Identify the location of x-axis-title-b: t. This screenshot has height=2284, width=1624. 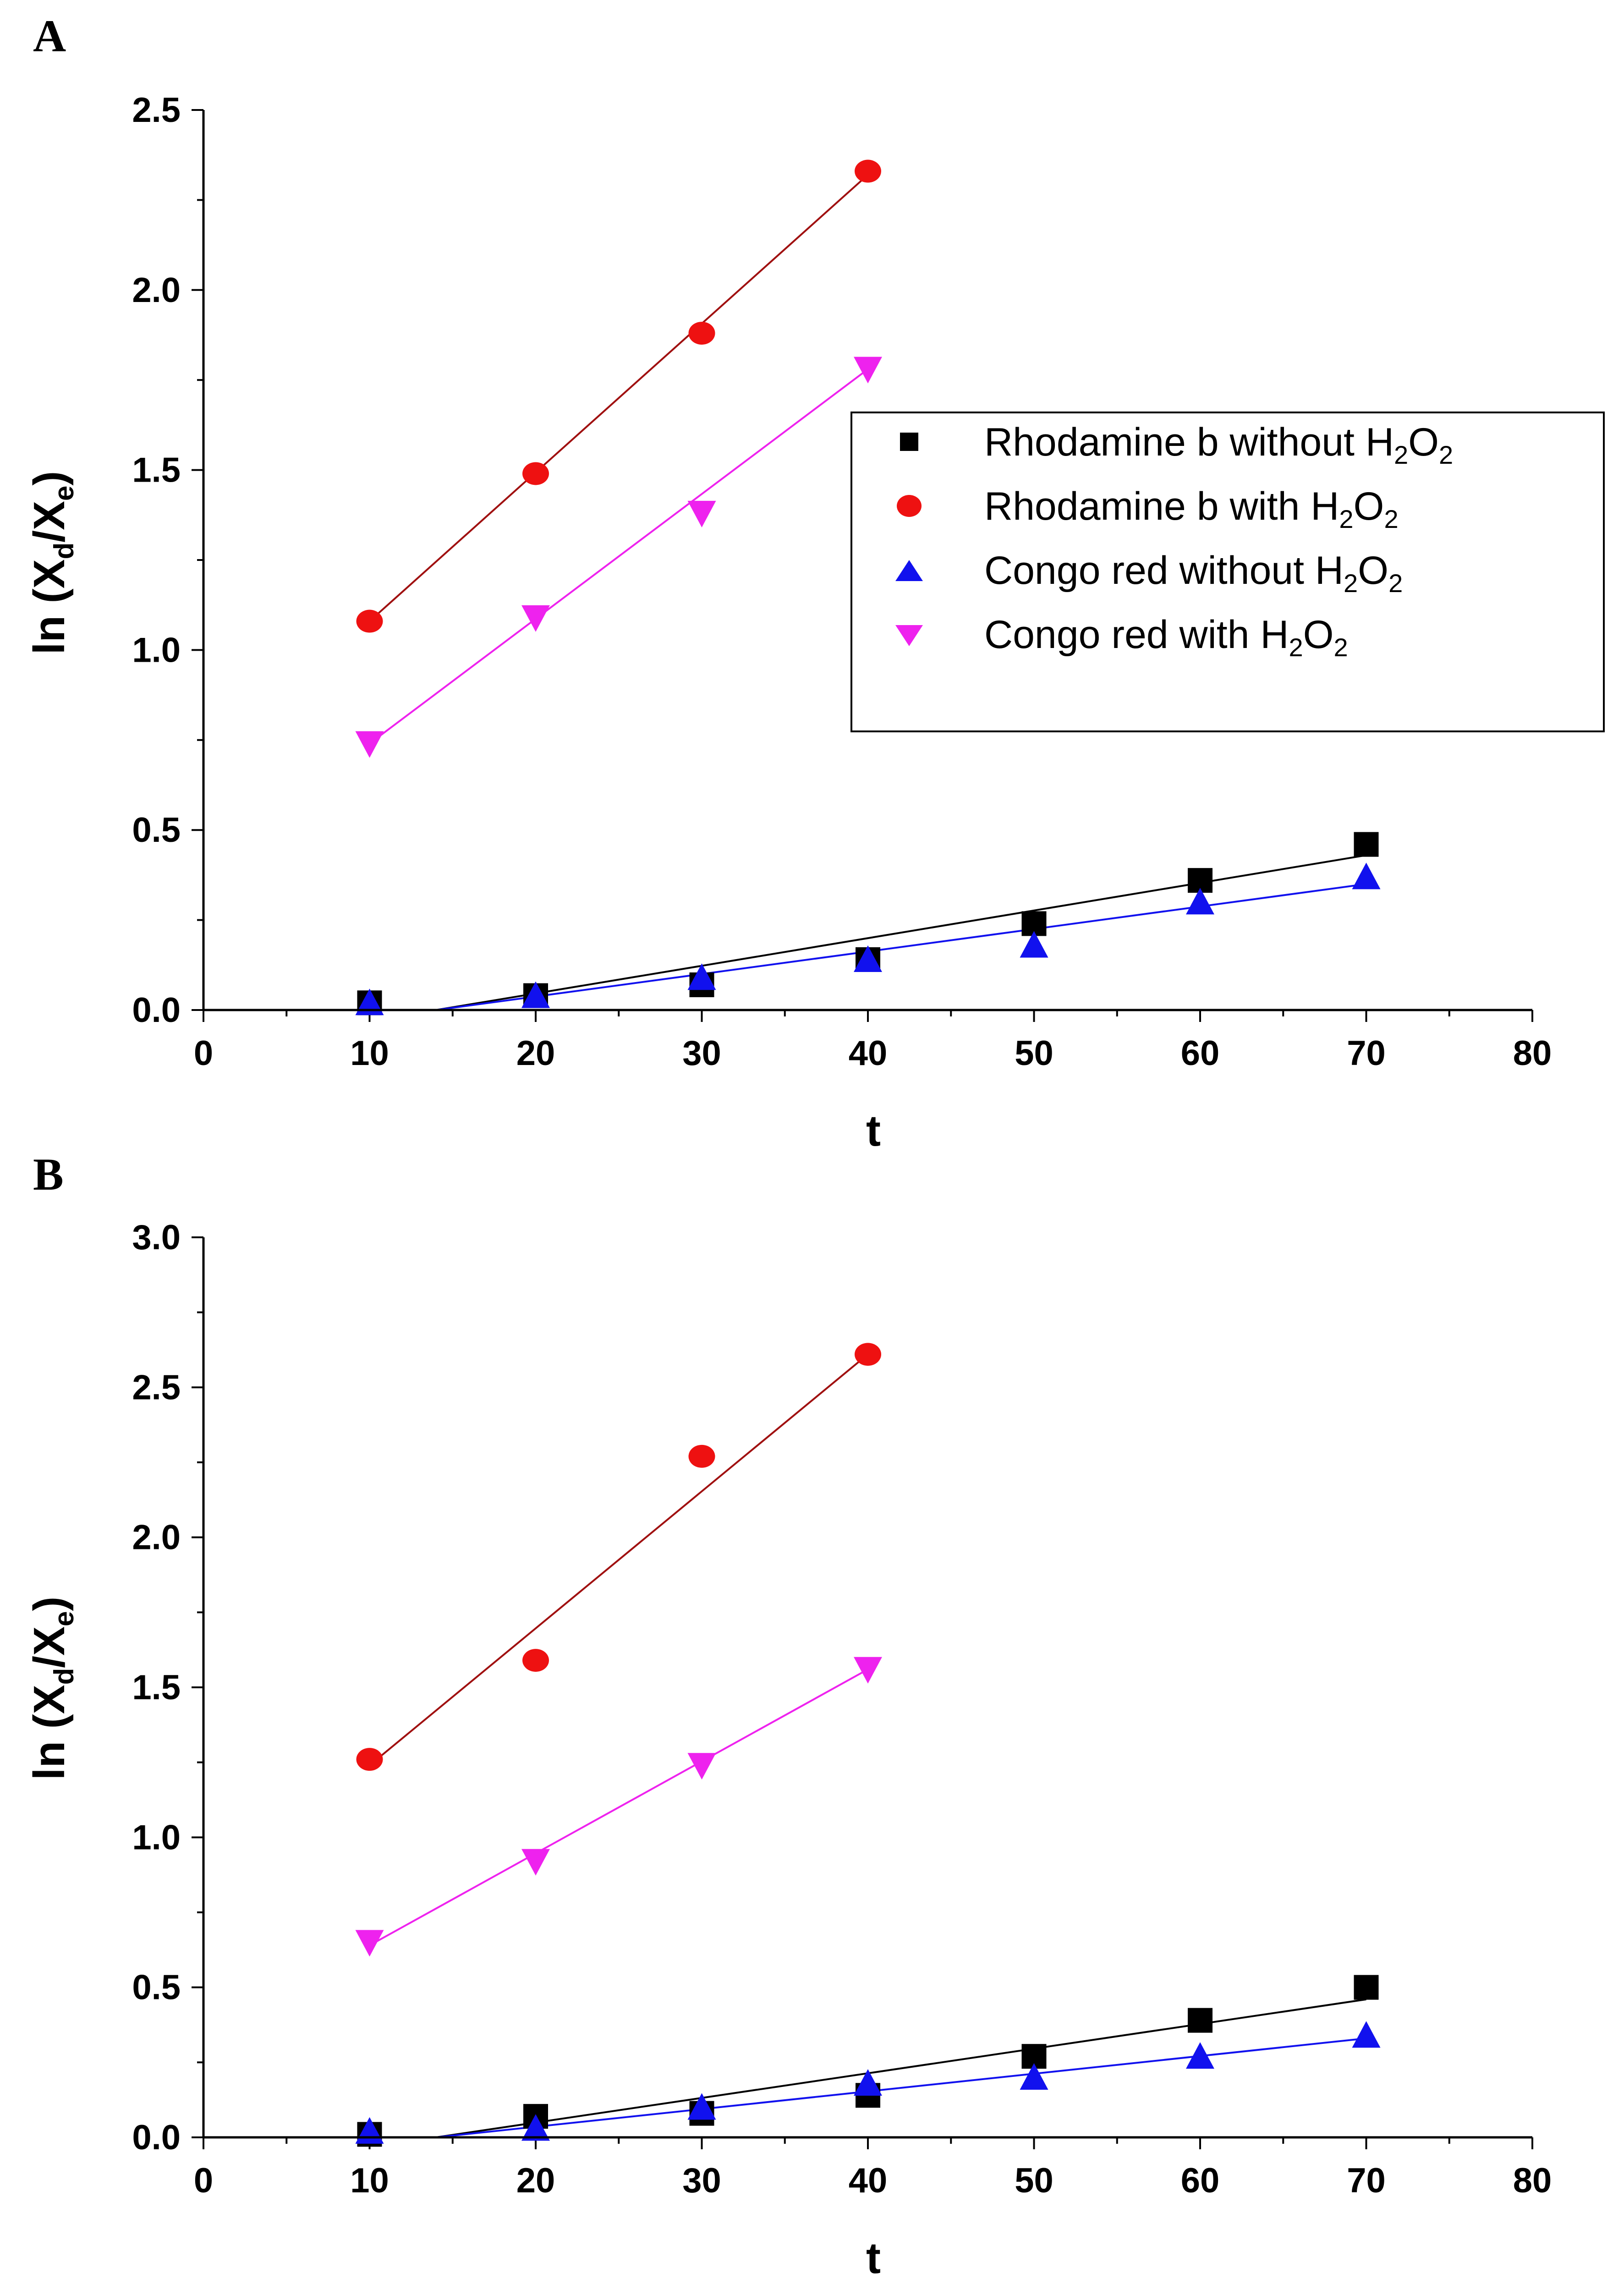
(873, 2258).